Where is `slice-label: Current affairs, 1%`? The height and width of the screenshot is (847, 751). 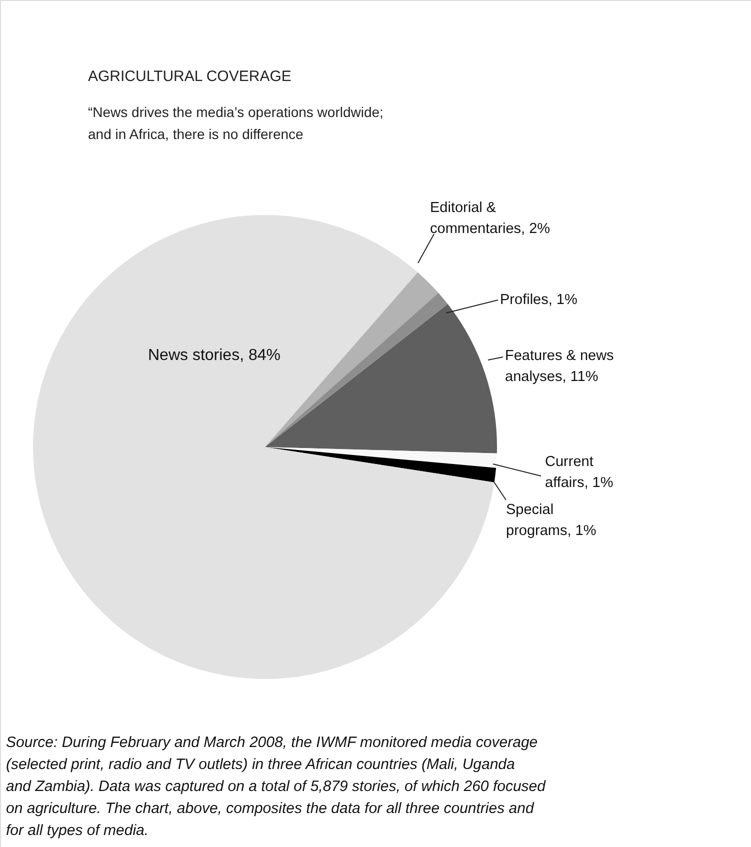 slice-label: Current affairs, 1% is located at coordinates (579, 472).